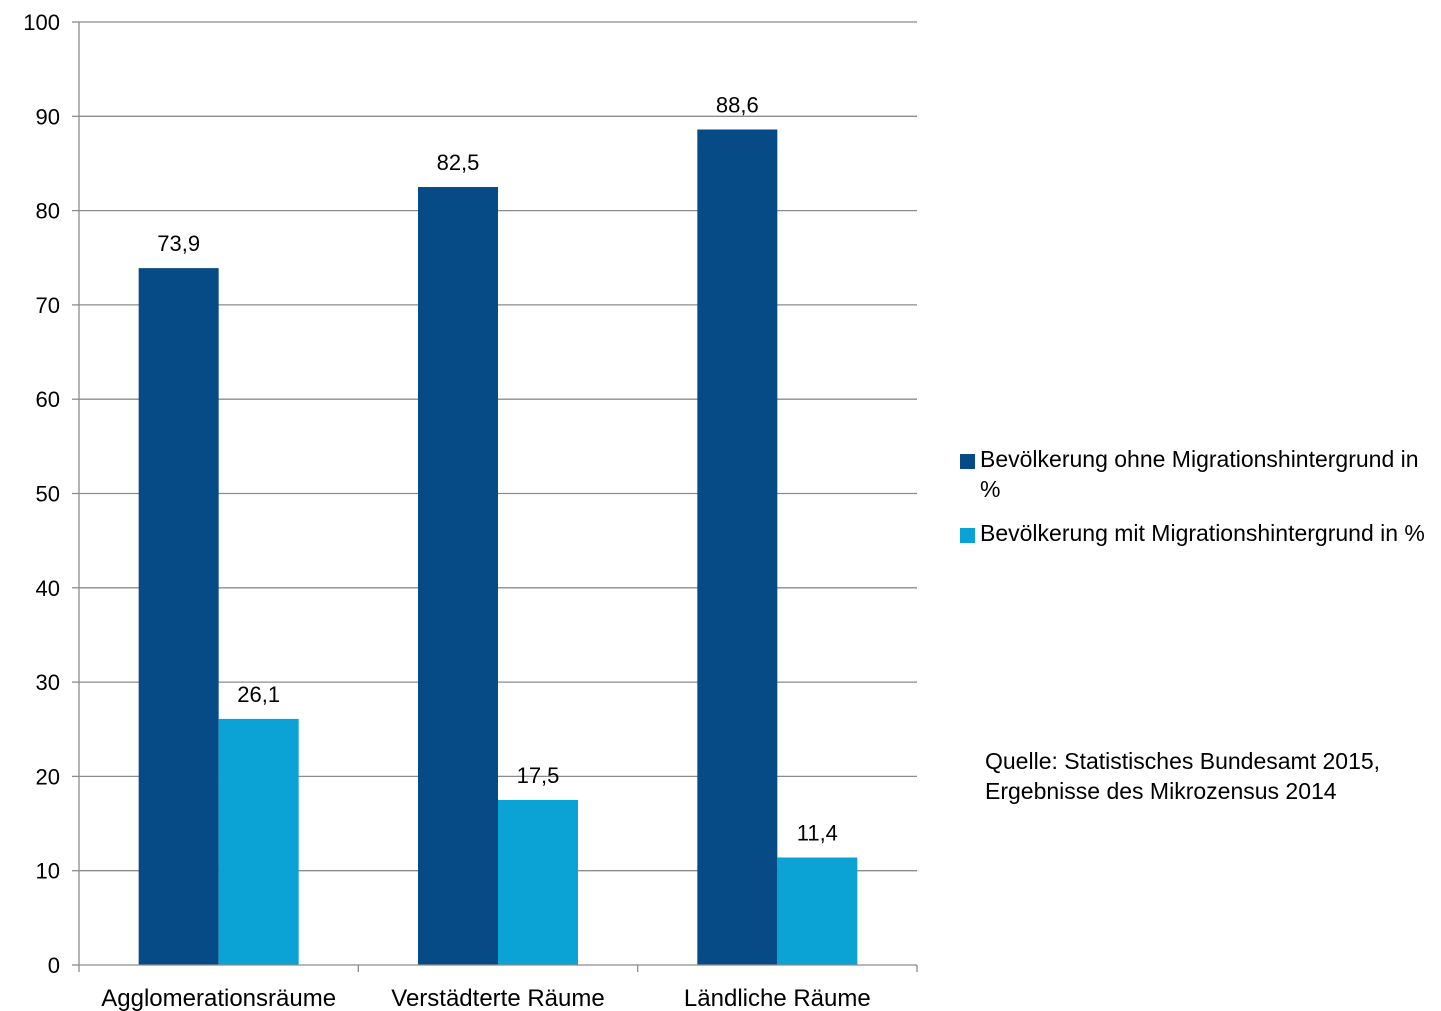  Describe the element at coordinates (41, 22) in the screenshot. I see `y-tick-label: 100` at that location.